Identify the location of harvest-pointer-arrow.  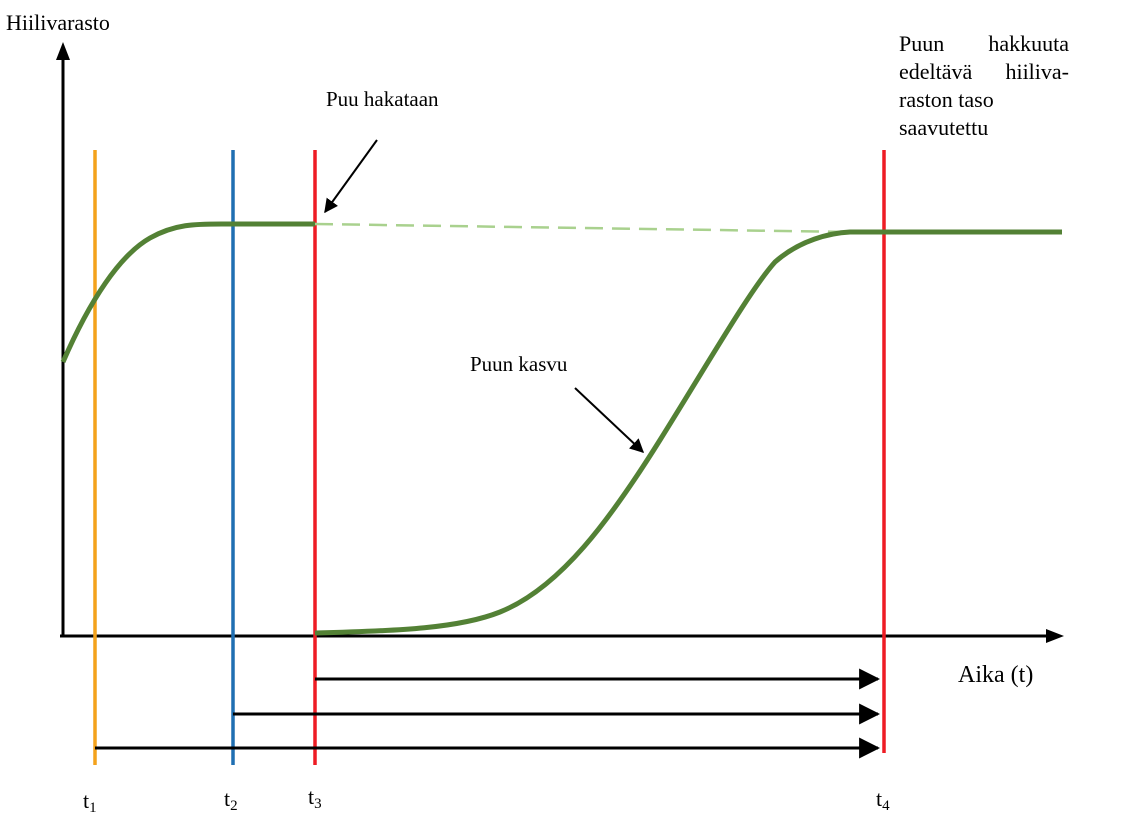
(351, 176).